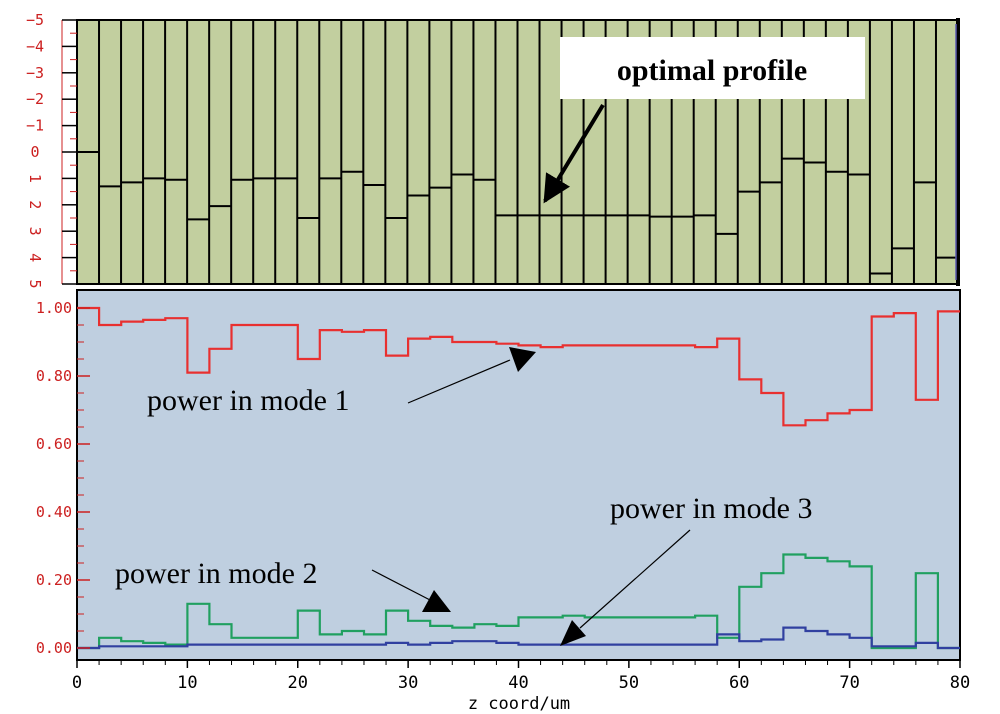 The height and width of the screenshot is (714, 1000). I want to click on power-y-tick-label: 0.00, so click(54, 648).